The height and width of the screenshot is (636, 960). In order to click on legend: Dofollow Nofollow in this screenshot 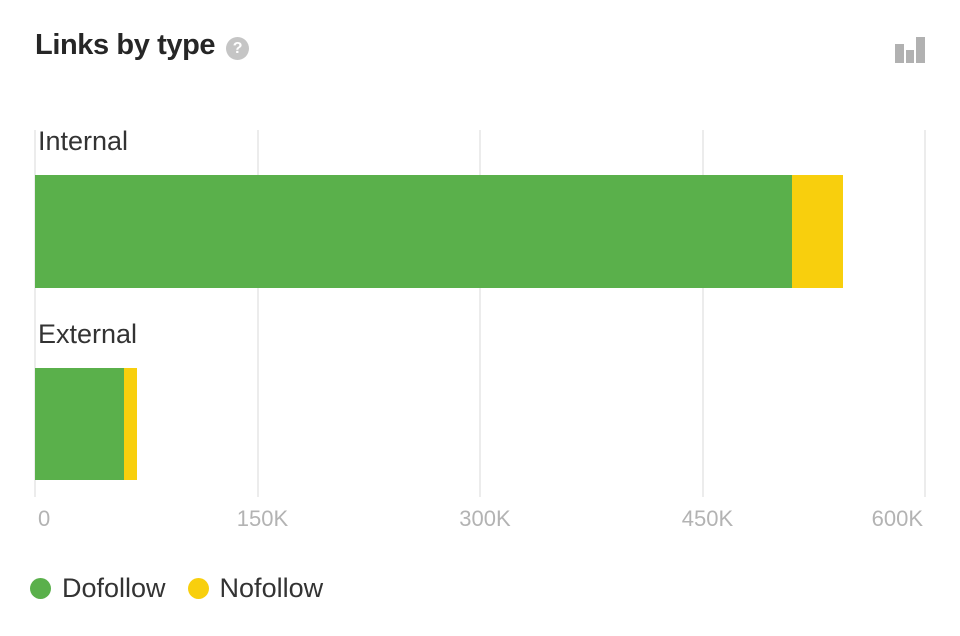, I will do `click(177, 588)`.